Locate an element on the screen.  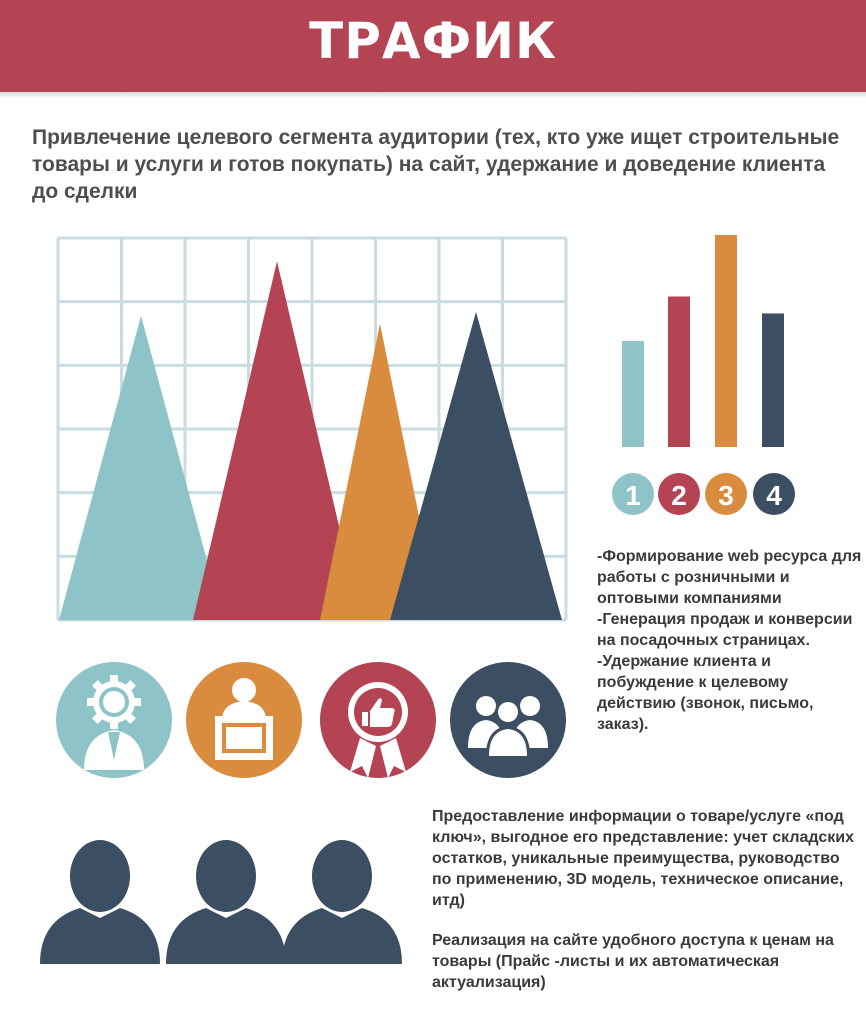
badge-label-4: 4 is located at coordinates (774, 495).